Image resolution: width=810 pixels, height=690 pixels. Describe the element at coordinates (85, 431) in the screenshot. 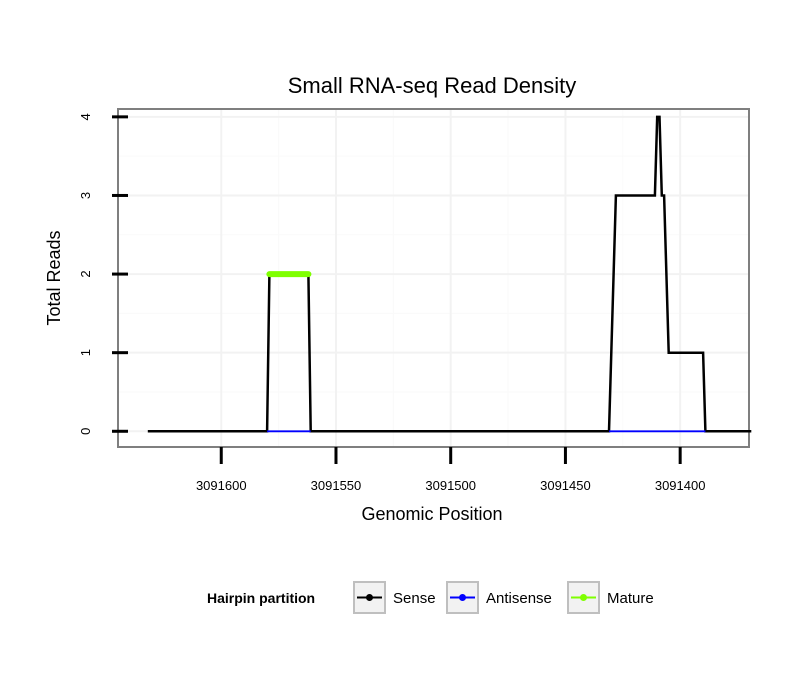

I see `y-tick-label: 0` at that location.